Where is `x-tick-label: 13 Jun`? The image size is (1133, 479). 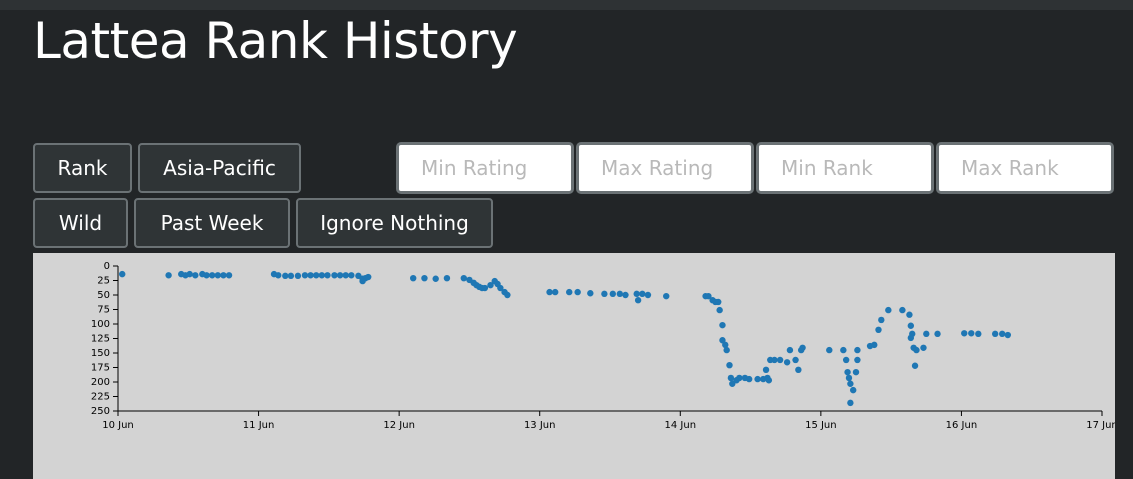 x-tick-label: 13 Jun is located at coordinates (540, 425).